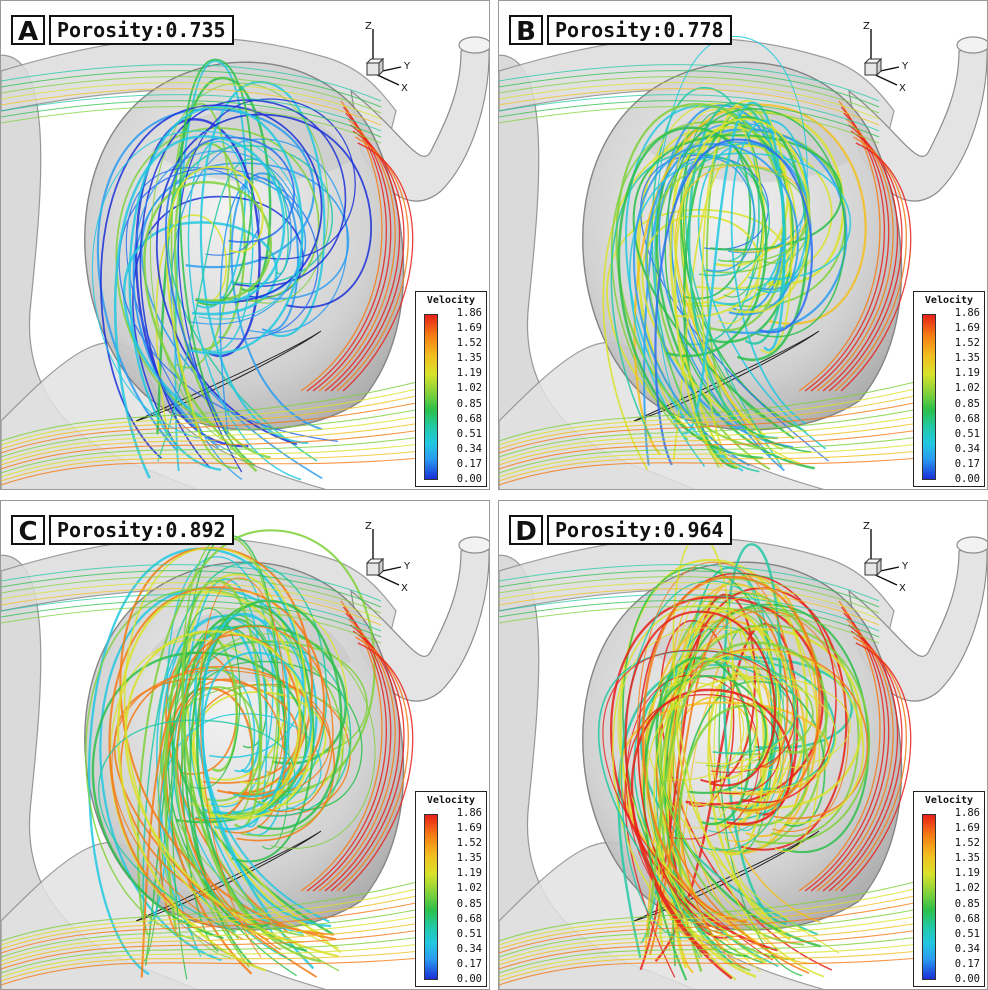 The image size is (988, 990). Describe the element at coordinates (526, 31) in the screenshot. I see `panel-letter: B` at that location.